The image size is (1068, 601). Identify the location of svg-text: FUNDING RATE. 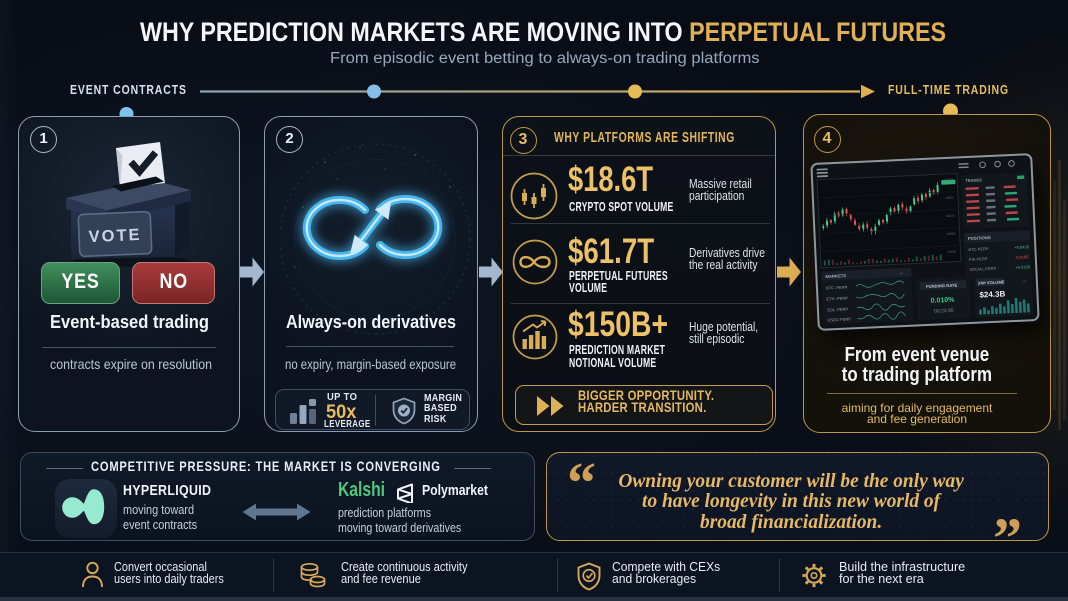
(942, 286).